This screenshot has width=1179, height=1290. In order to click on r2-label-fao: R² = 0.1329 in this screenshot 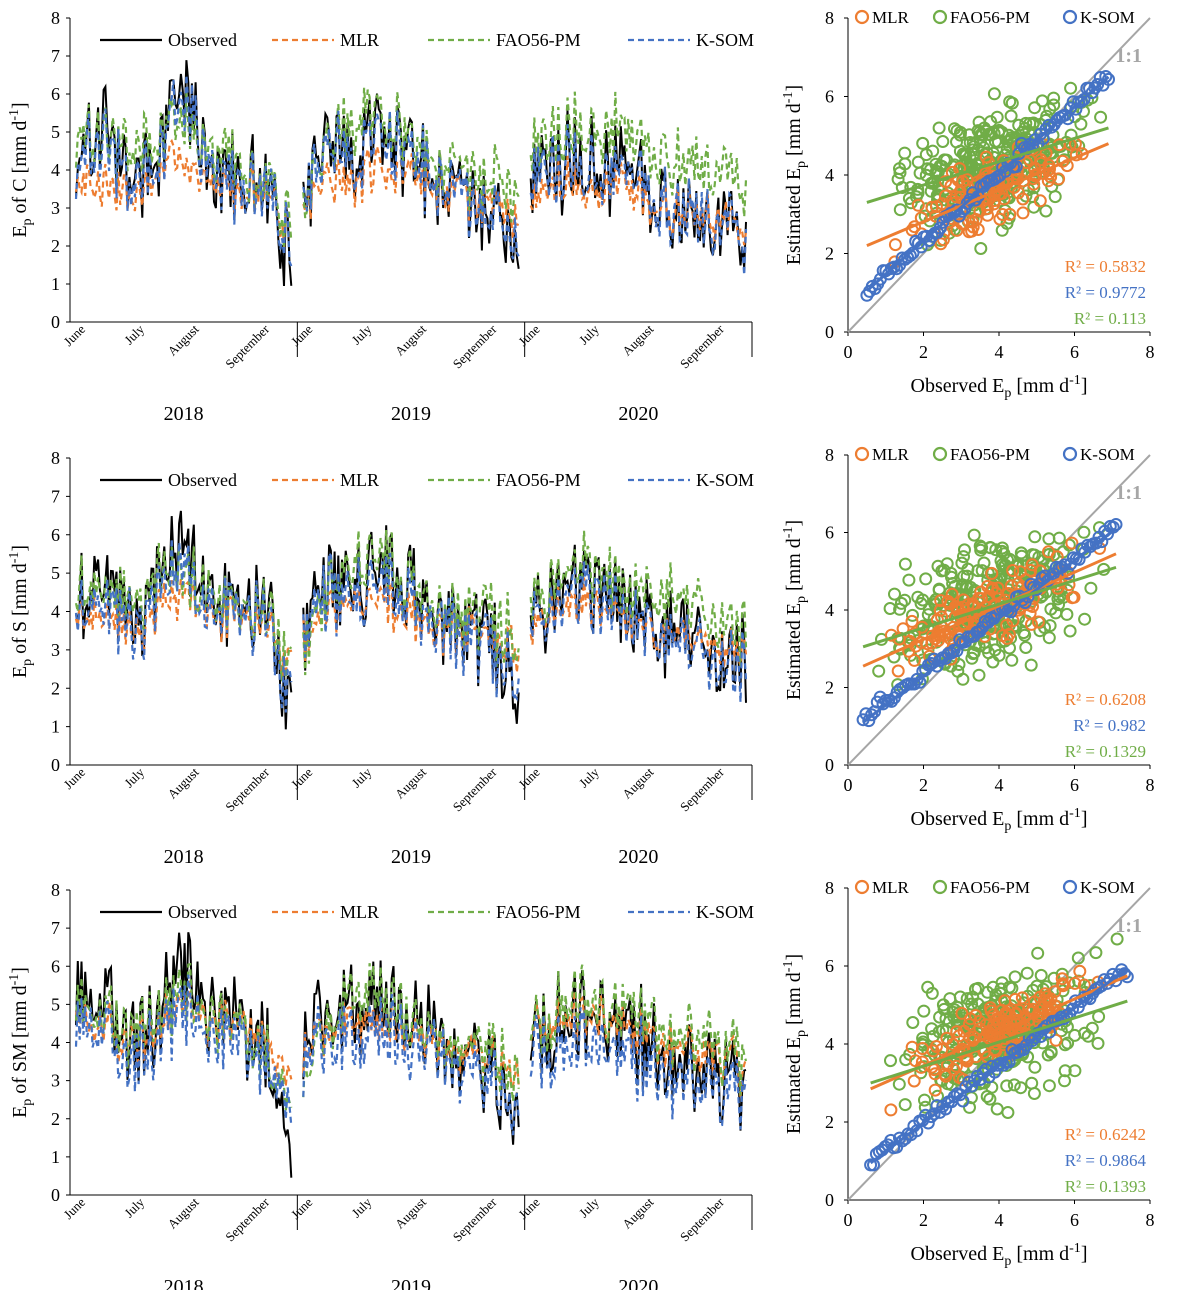, I will do `click(1105, 751)`.